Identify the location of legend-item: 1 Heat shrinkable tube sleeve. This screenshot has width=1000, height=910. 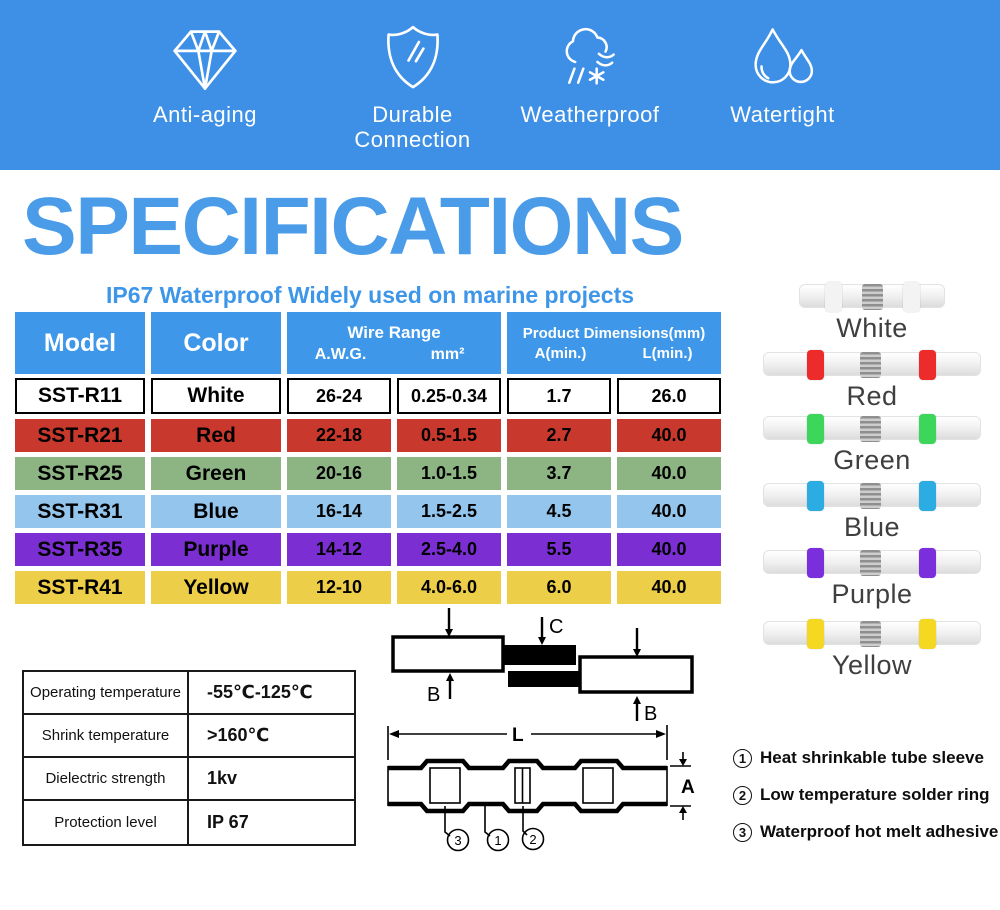
(865, 758).